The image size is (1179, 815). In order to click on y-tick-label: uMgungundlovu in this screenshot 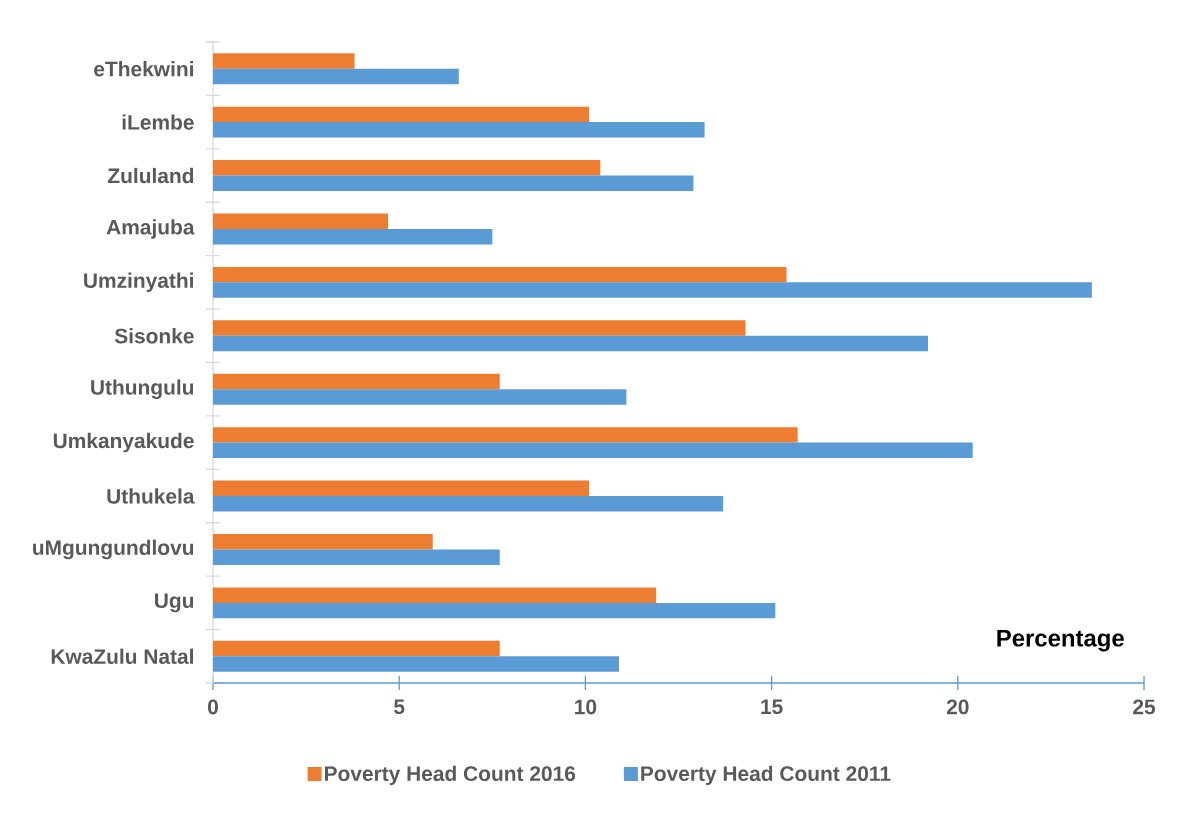, I will do `click(113, 549)`.